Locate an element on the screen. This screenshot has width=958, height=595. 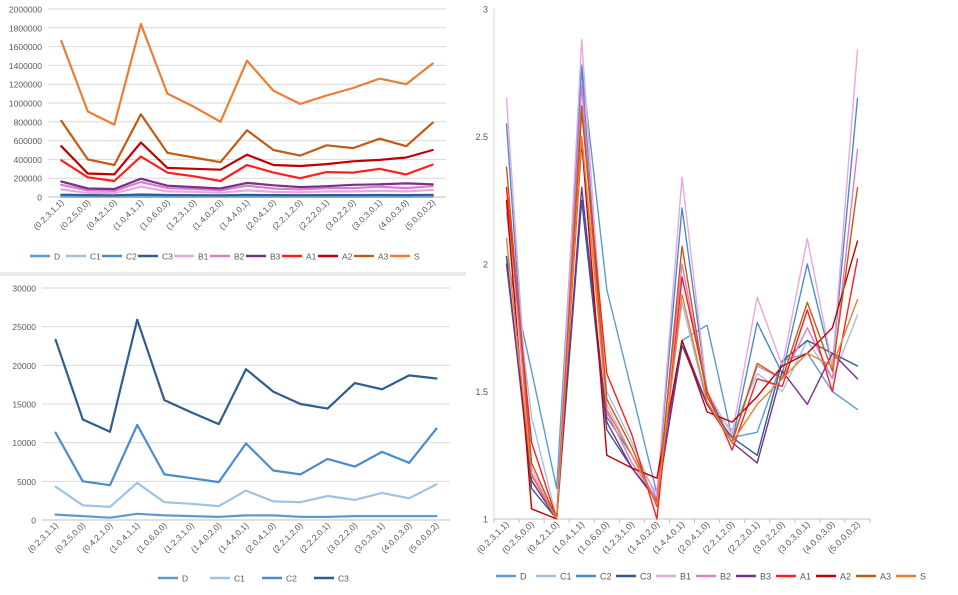
y-tick-label: 1800000 is located at coordinates (25, 28).